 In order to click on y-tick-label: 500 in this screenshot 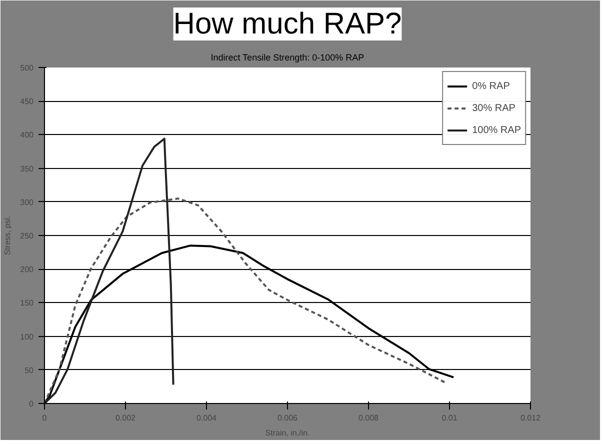, I will do `click(27, 68)`.